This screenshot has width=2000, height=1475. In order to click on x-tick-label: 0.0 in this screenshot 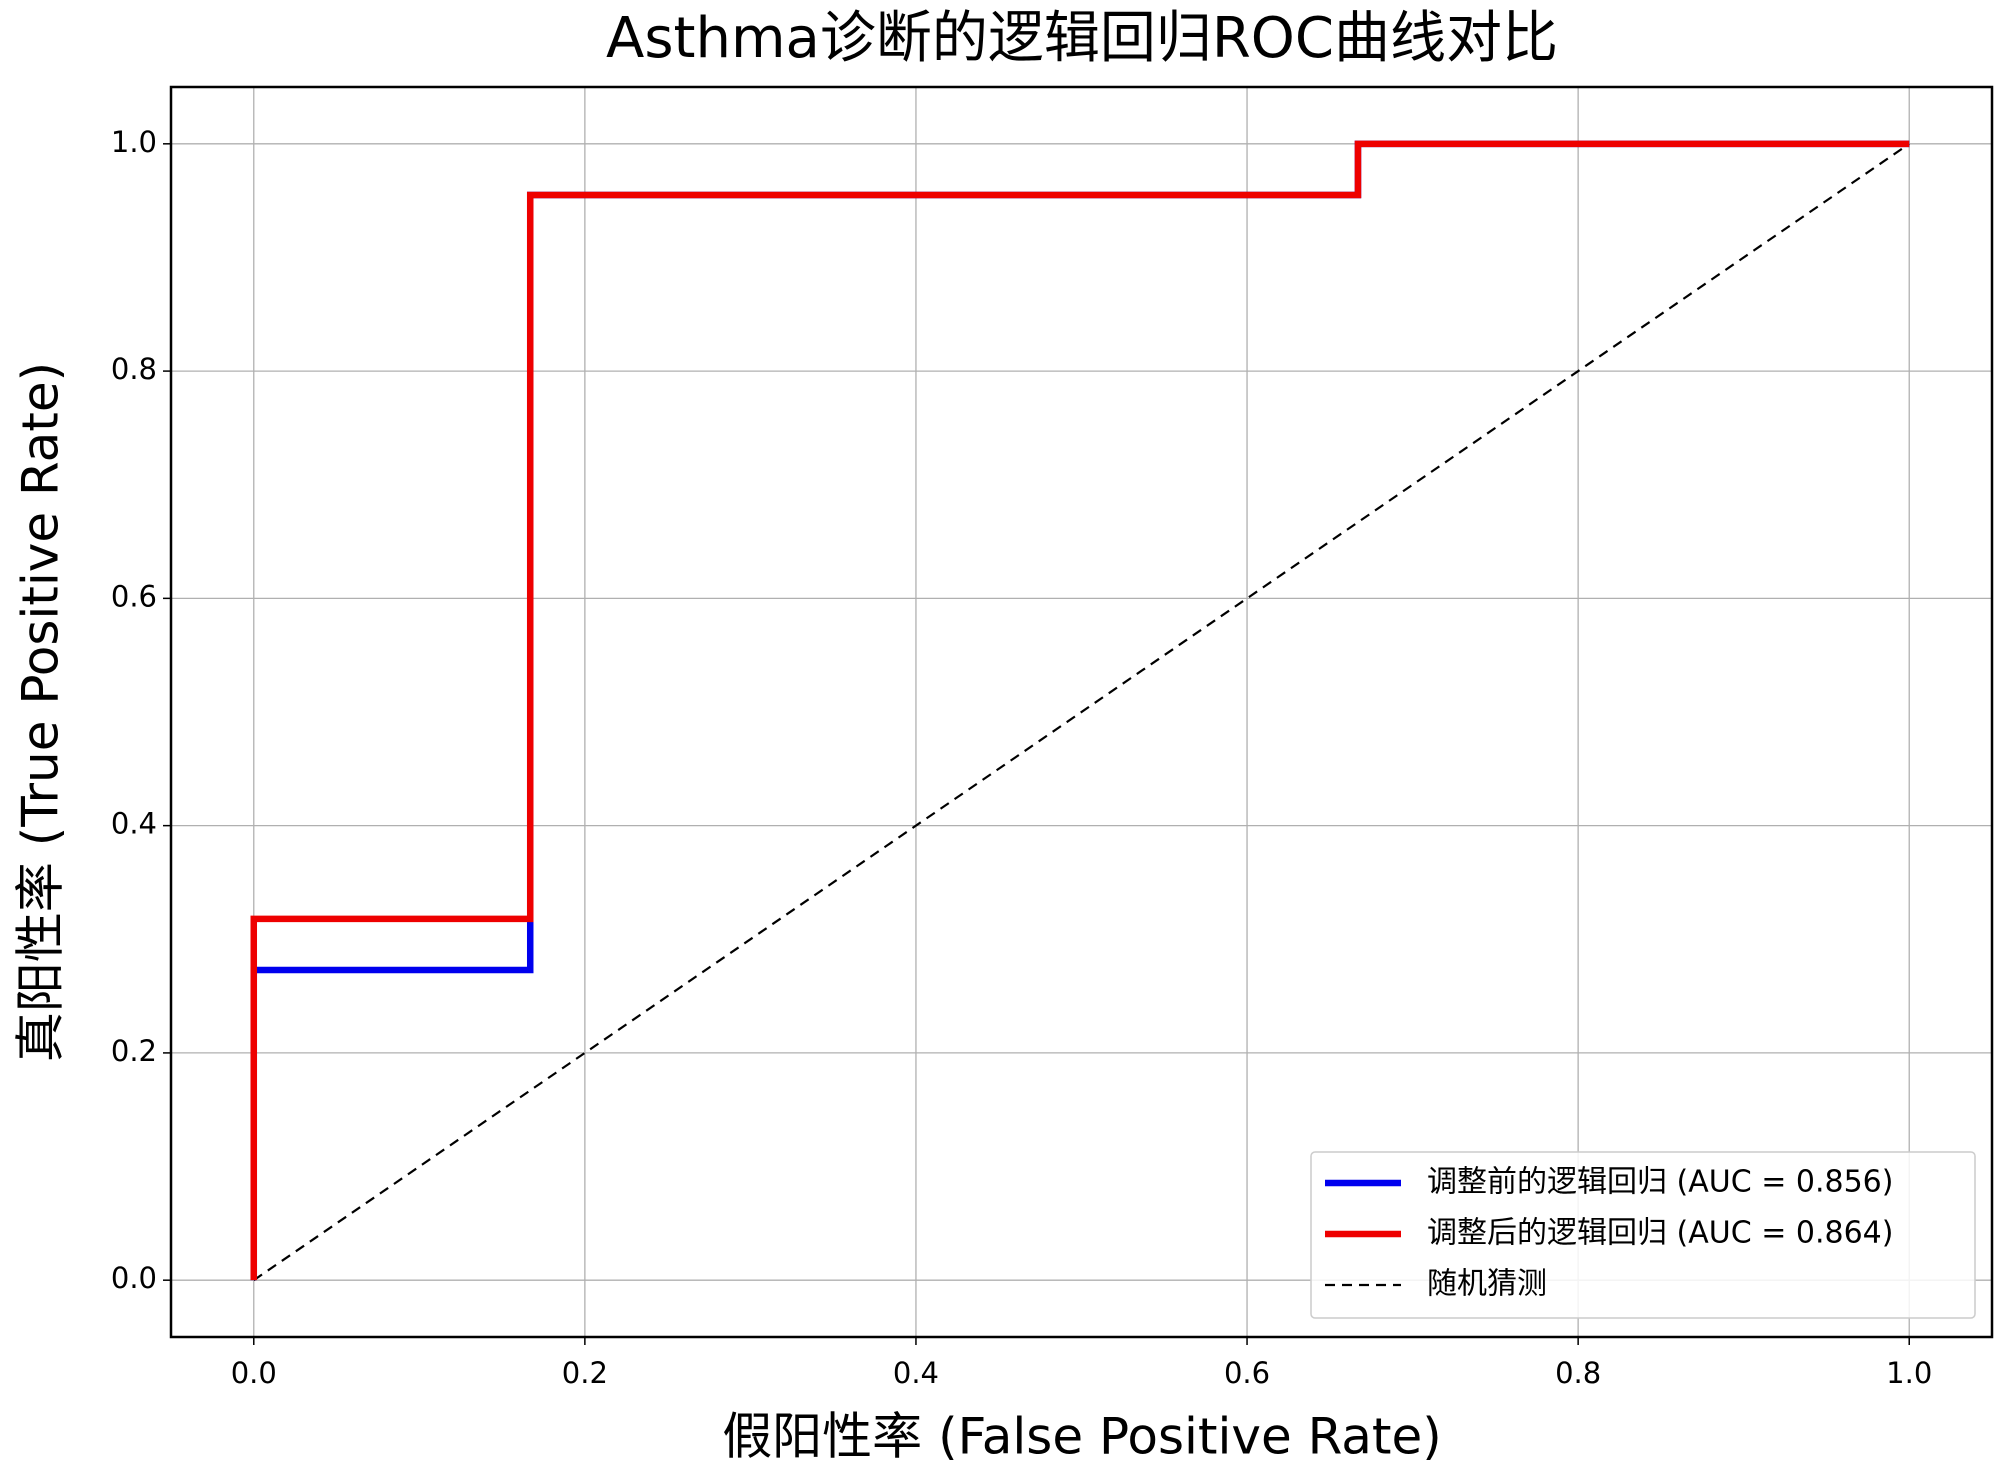, I will do `click(254, 1373)`.